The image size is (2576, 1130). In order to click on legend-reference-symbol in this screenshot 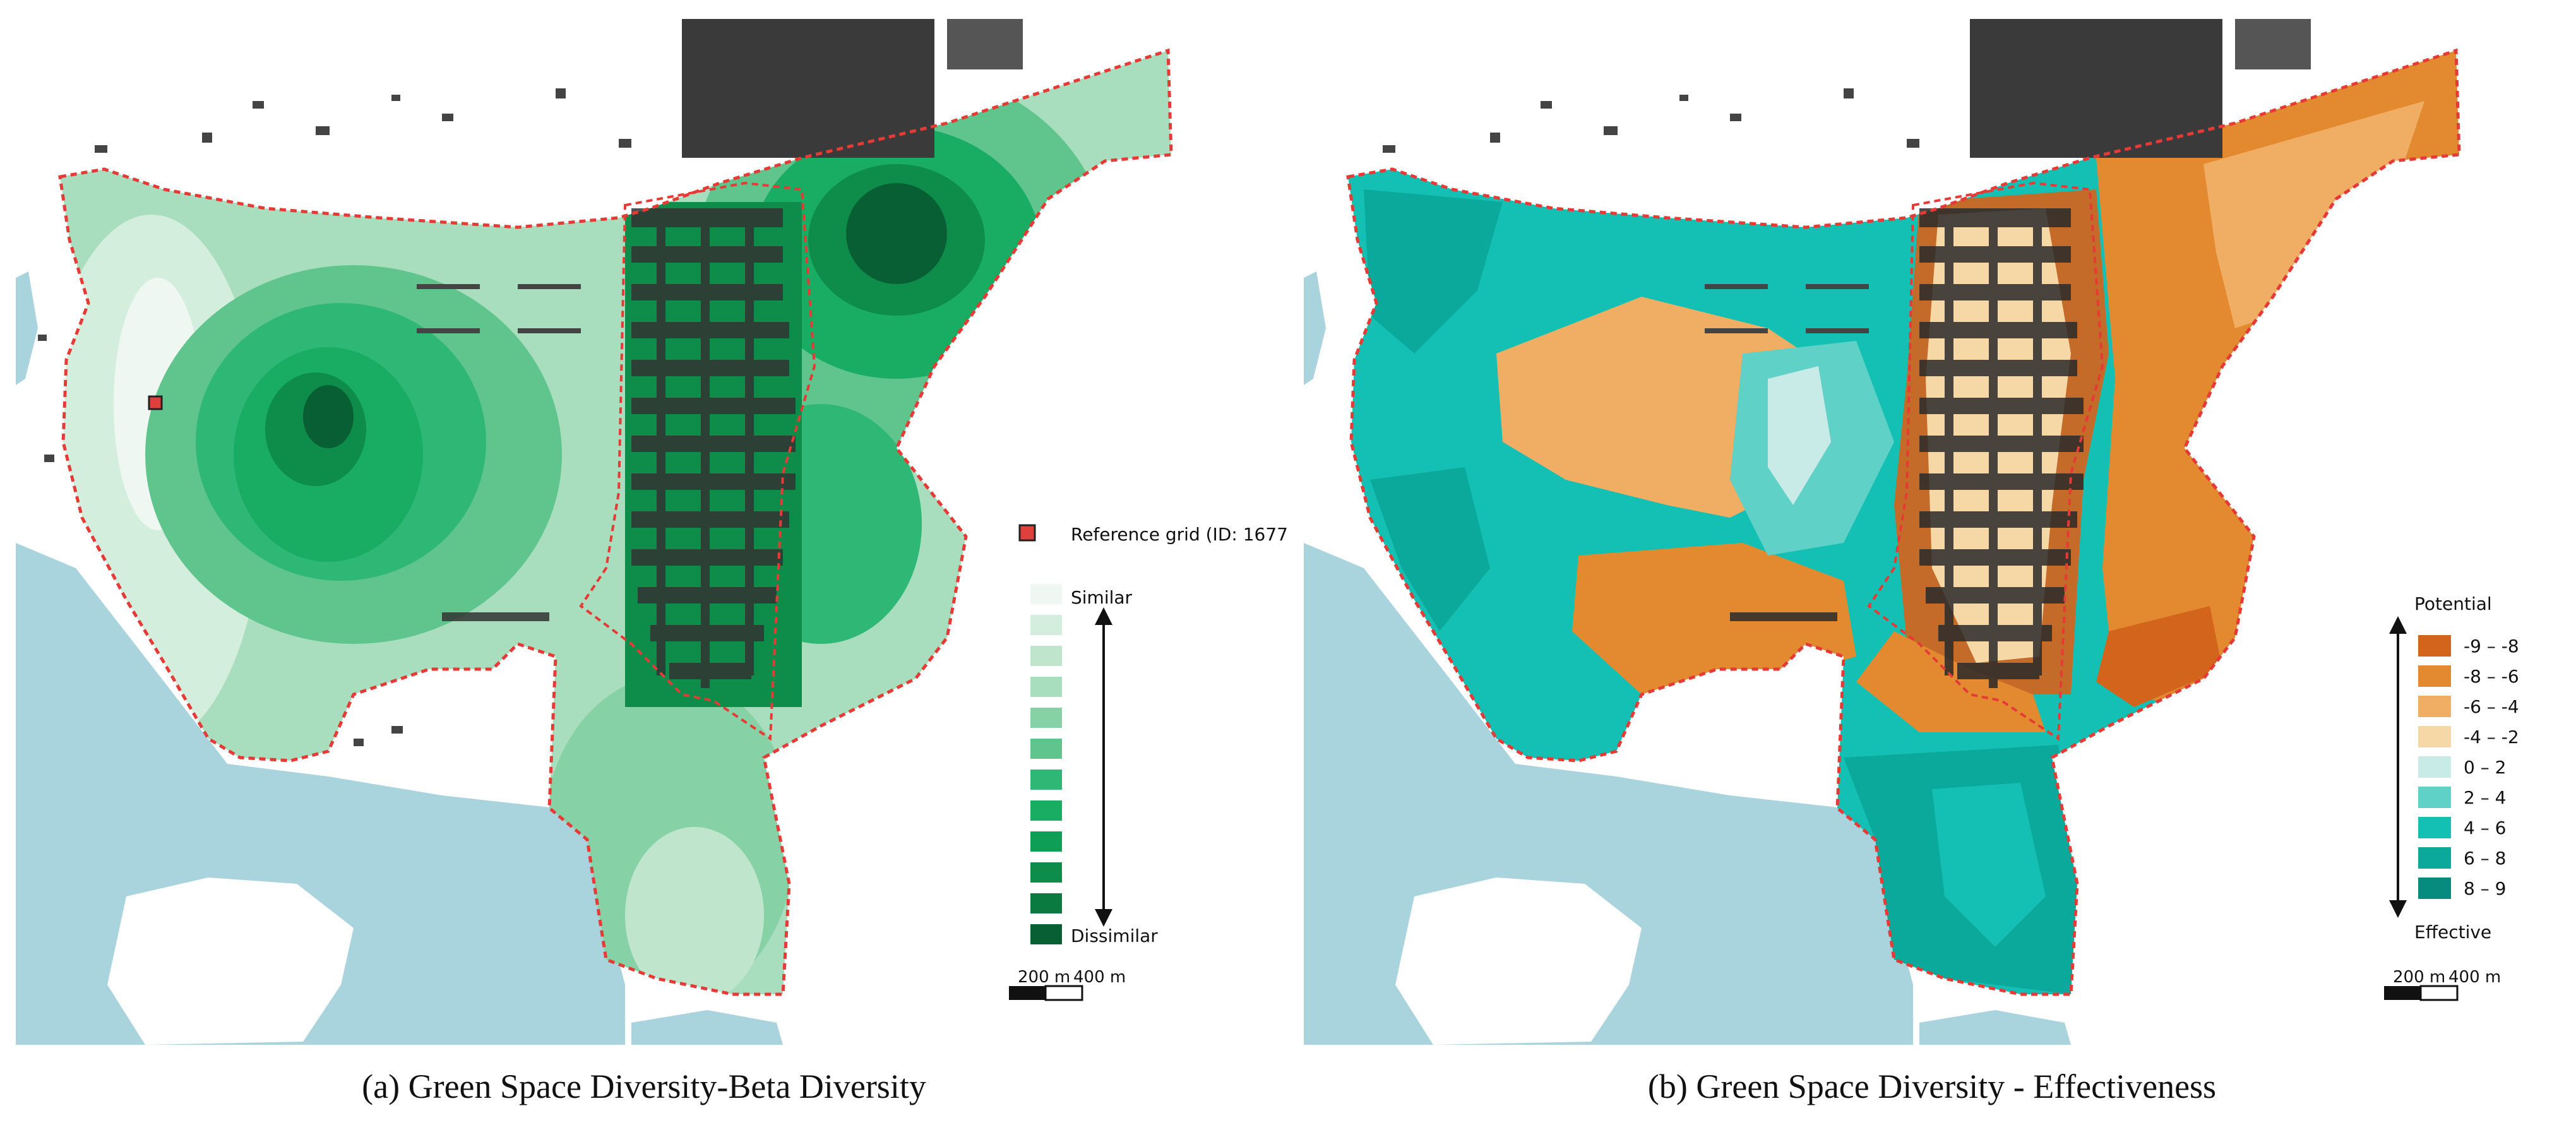, I will do `click(1027, 533)`.